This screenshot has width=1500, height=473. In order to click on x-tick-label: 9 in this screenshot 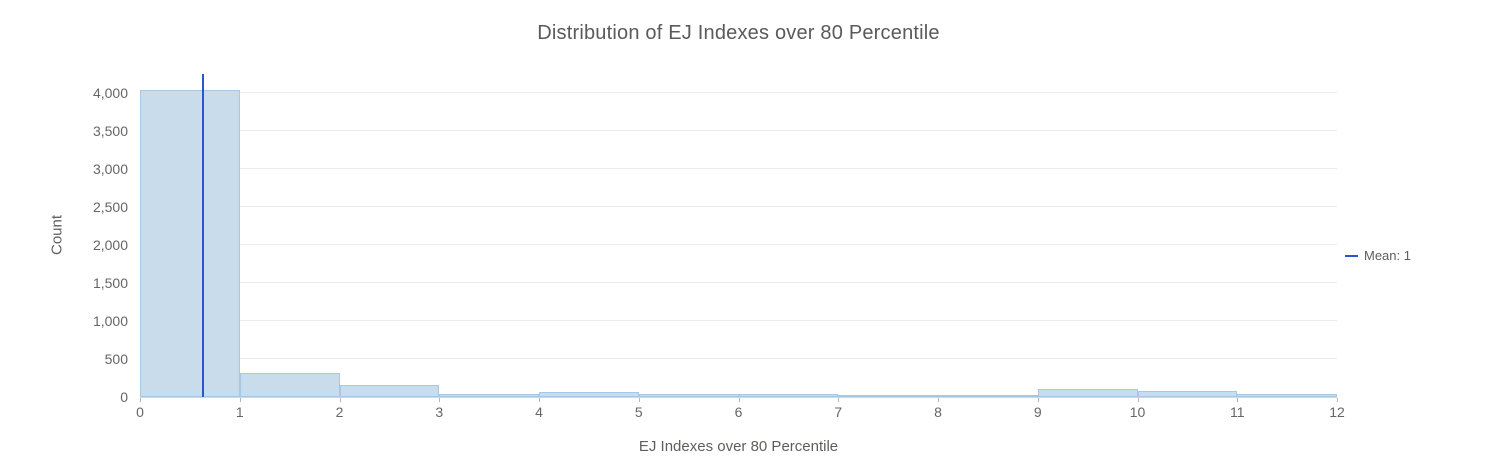, I will do `click(1037, 412)`.